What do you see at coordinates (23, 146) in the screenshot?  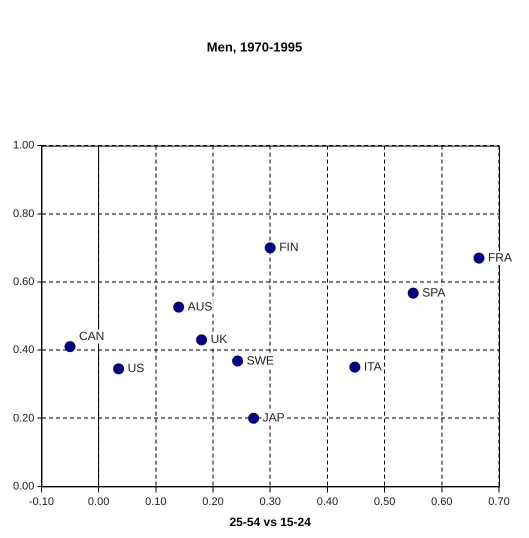 I see `y-tick-label: 1.00` at bounding box center [23, 146].